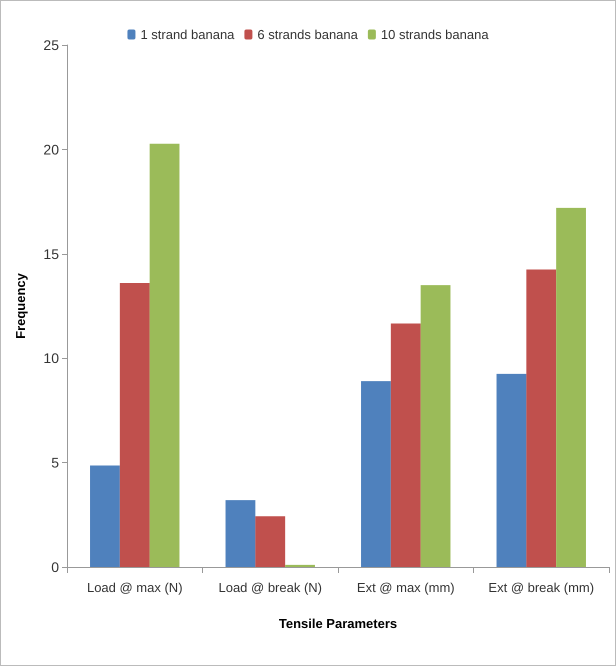 The height and width of the screenshot is (666, 616). I want to click on x-tick-label: Load @ break (N), so click(270, 587).